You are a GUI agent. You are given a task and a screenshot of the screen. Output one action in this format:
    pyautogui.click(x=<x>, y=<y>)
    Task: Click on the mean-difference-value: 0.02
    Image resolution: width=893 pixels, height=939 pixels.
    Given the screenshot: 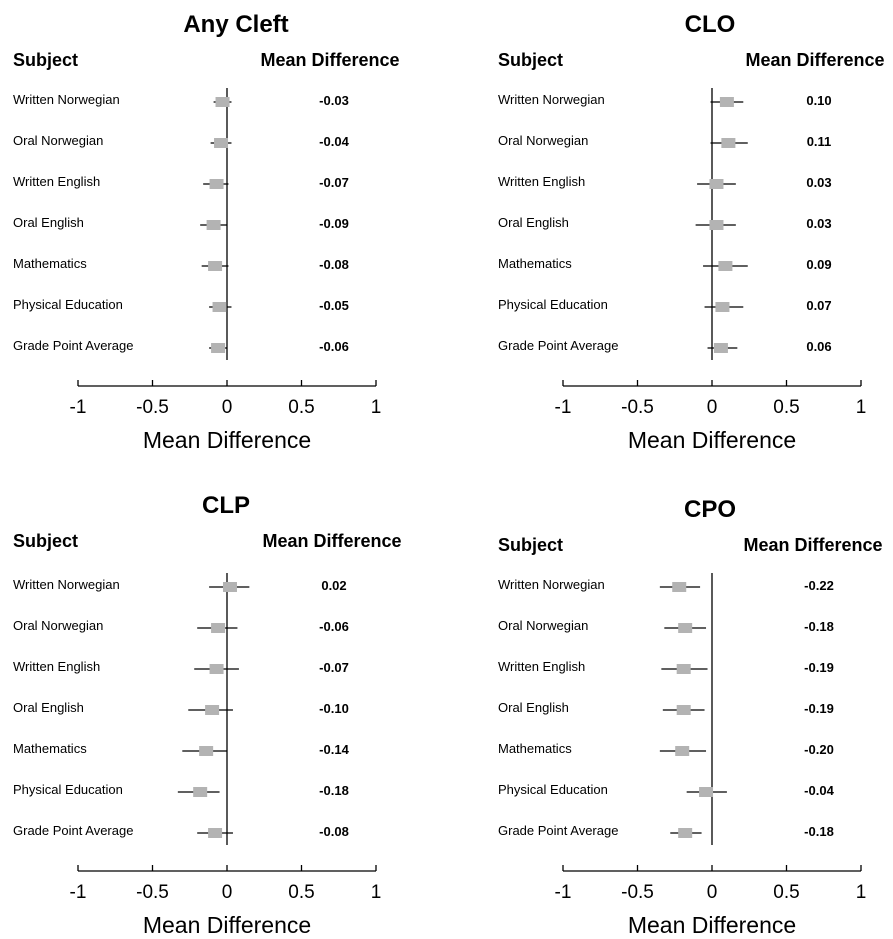 What is the action you would take?
    pyautogui.click(x=333, y=585)
    